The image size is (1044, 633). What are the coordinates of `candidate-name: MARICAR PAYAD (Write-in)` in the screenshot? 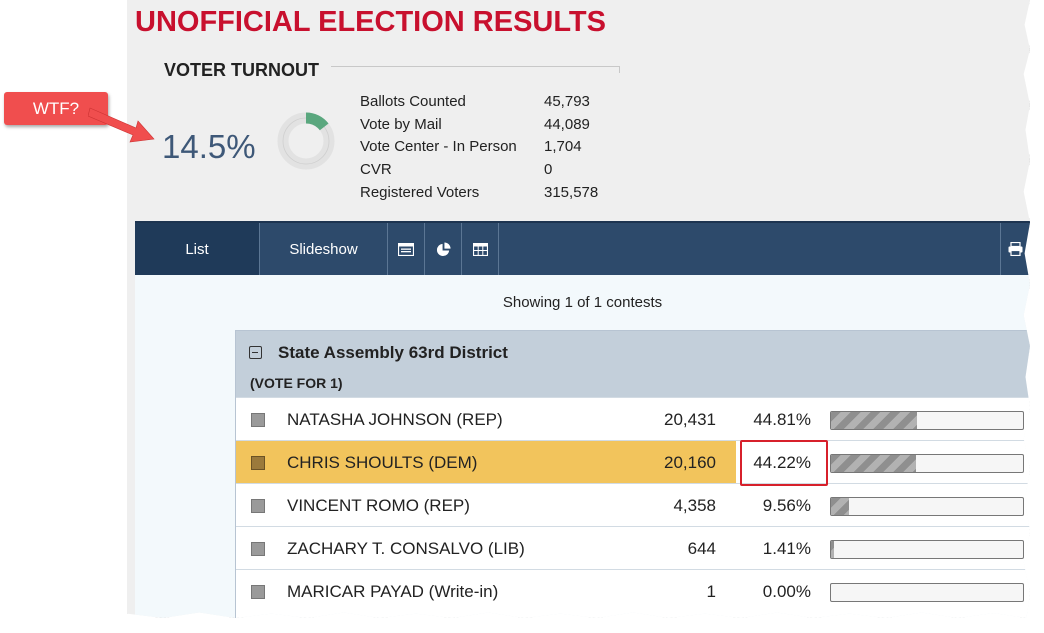 It's located at (393, 591).